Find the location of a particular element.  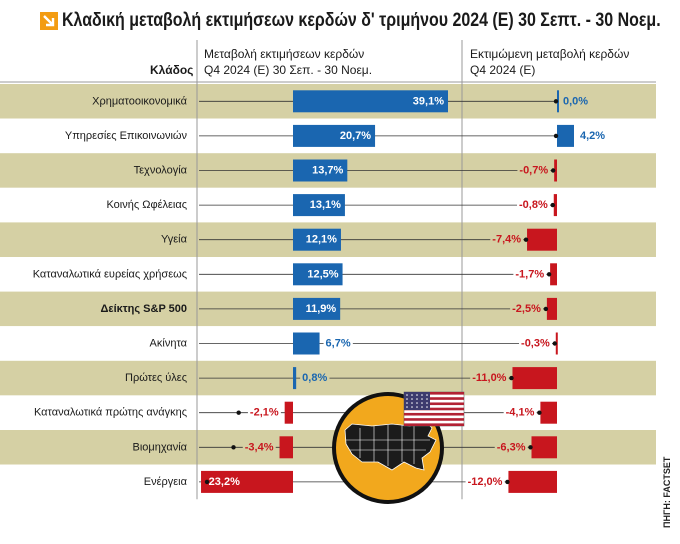

category-label: Πρώτες ύλες is located at coordinates (156, 378).